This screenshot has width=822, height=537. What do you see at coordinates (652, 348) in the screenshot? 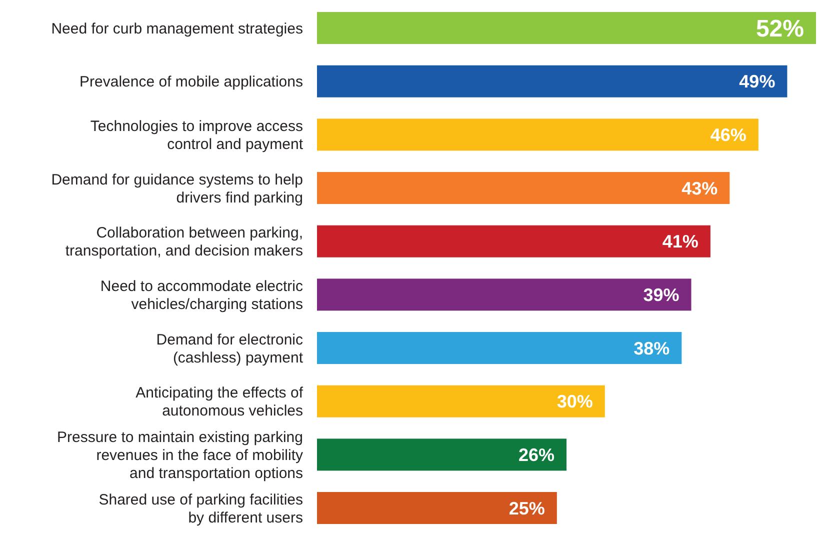
I see `data-label: 38%` at bounding box center [652, 348].